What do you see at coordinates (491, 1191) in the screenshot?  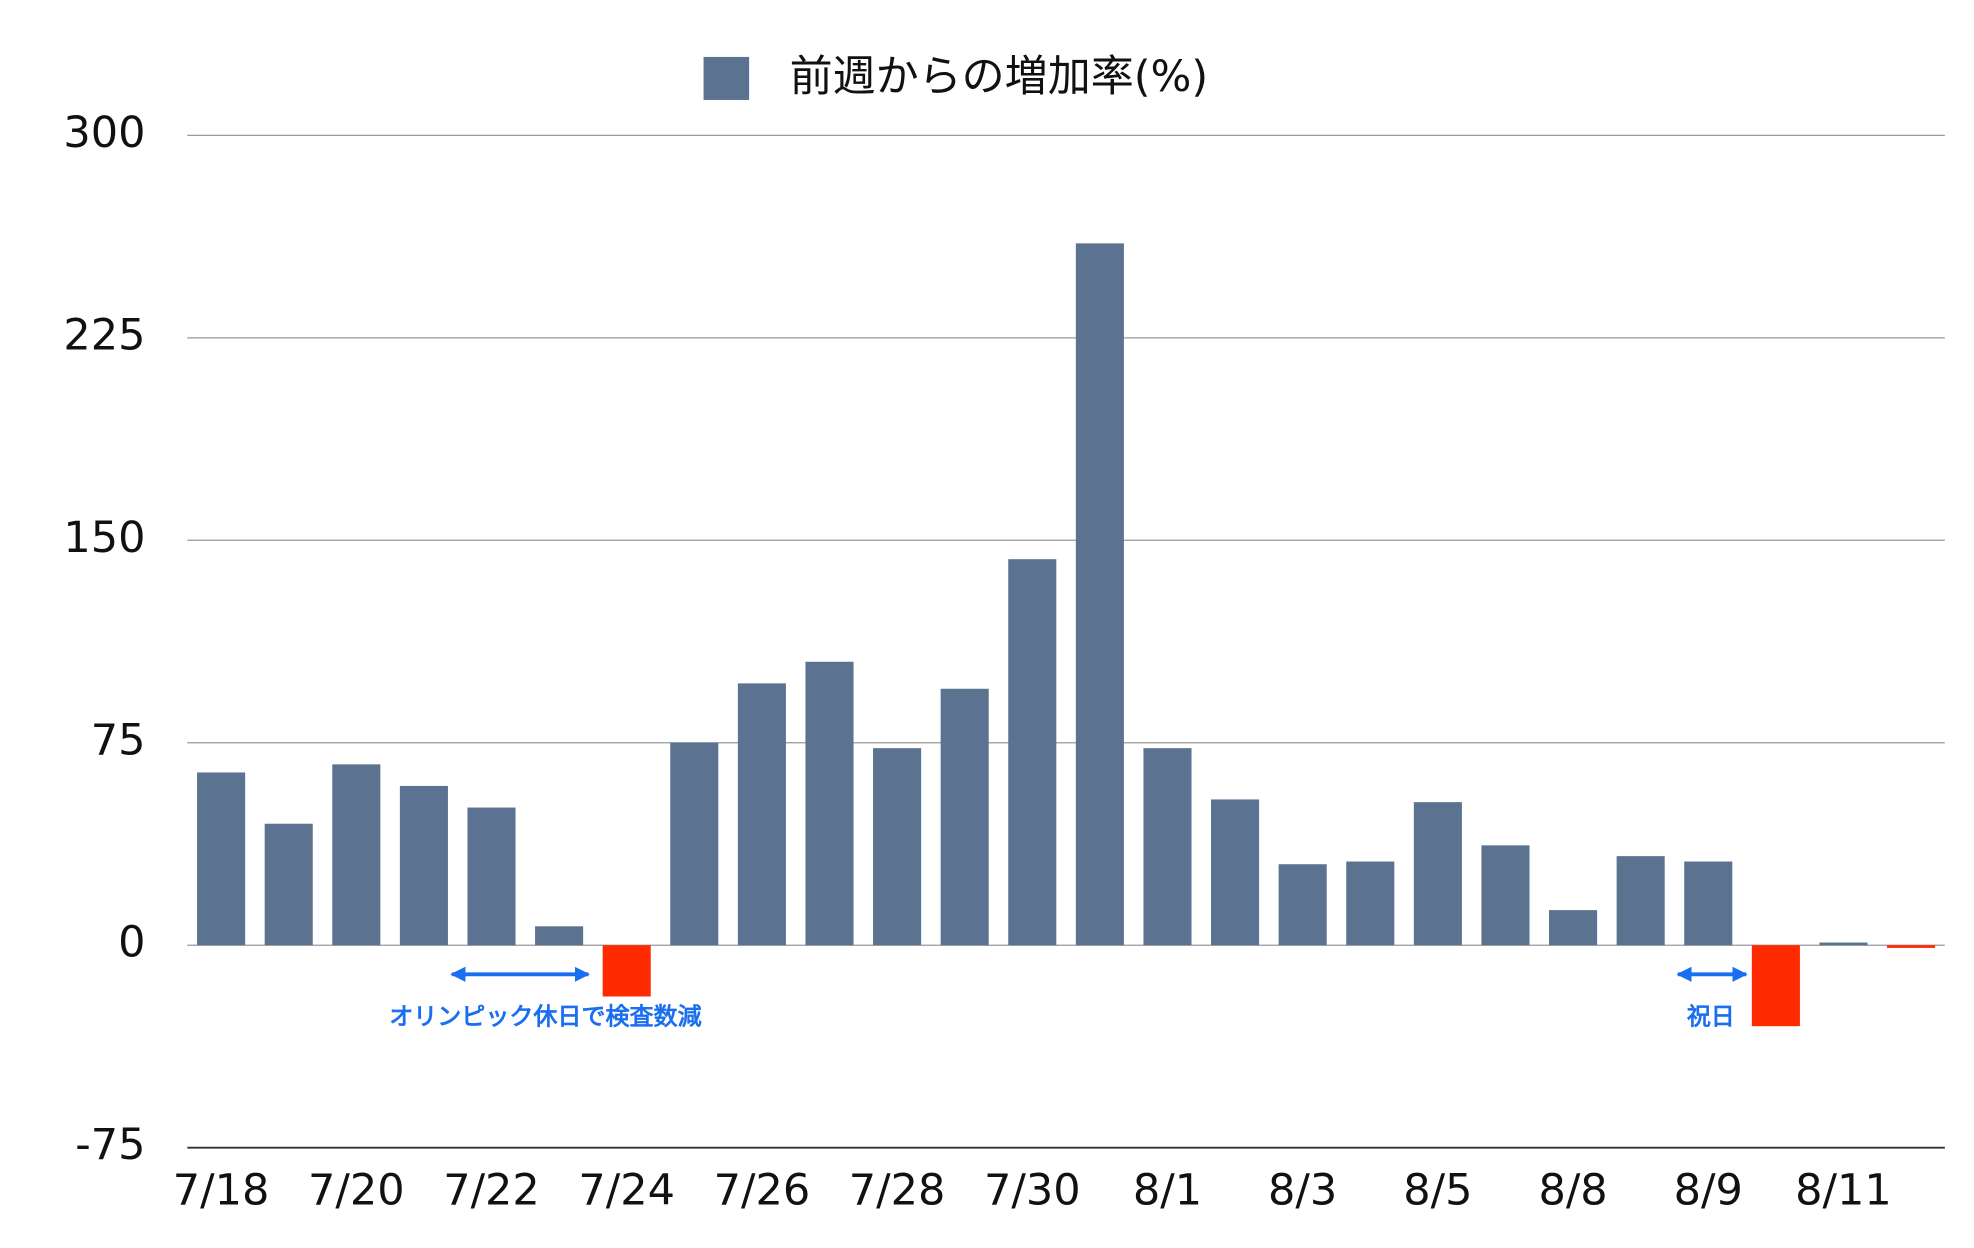 I see `x-tick-label: 7/22` at bounding box center [491, 1191].